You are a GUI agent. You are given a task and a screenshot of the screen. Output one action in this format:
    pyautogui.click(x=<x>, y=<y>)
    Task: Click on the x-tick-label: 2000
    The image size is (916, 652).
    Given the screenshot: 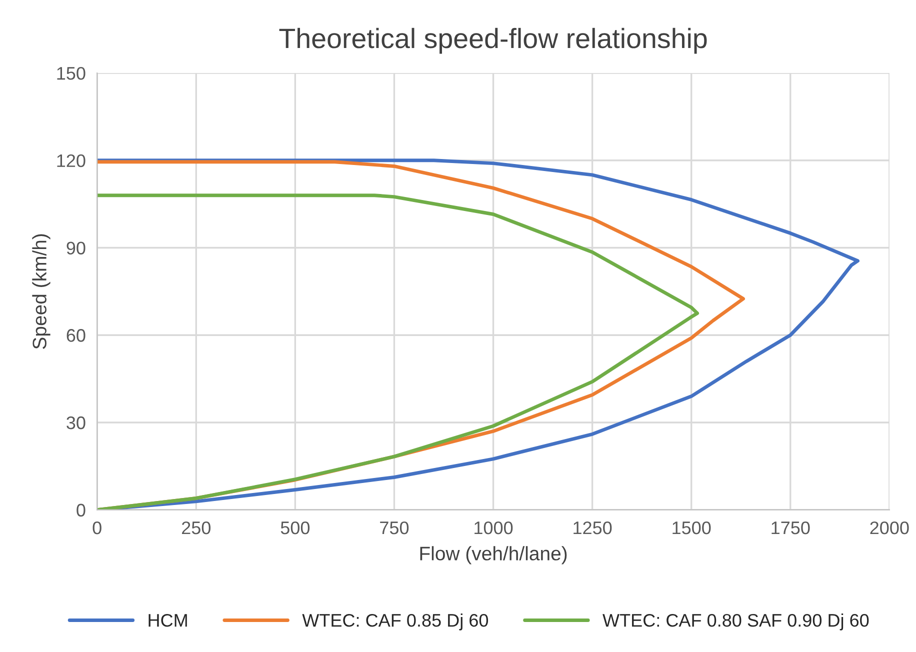 What is the action you would take?
    pyautogui.click(x=889, y=527)
    